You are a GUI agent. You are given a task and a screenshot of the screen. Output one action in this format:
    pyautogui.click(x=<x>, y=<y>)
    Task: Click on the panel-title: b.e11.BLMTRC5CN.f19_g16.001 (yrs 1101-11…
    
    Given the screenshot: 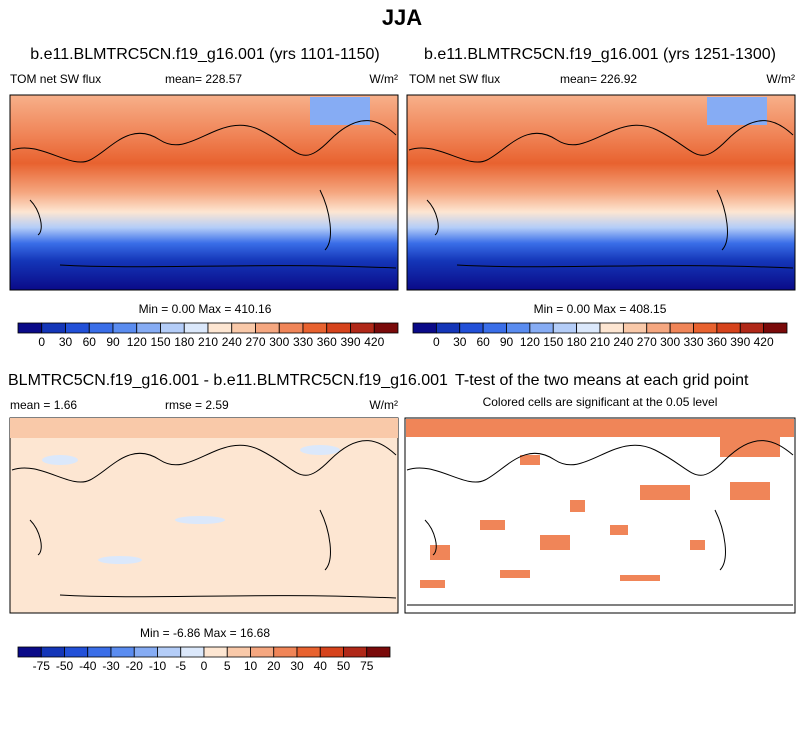 What is the action you would take?
    pyautogui.click(x=205, y=54)
    